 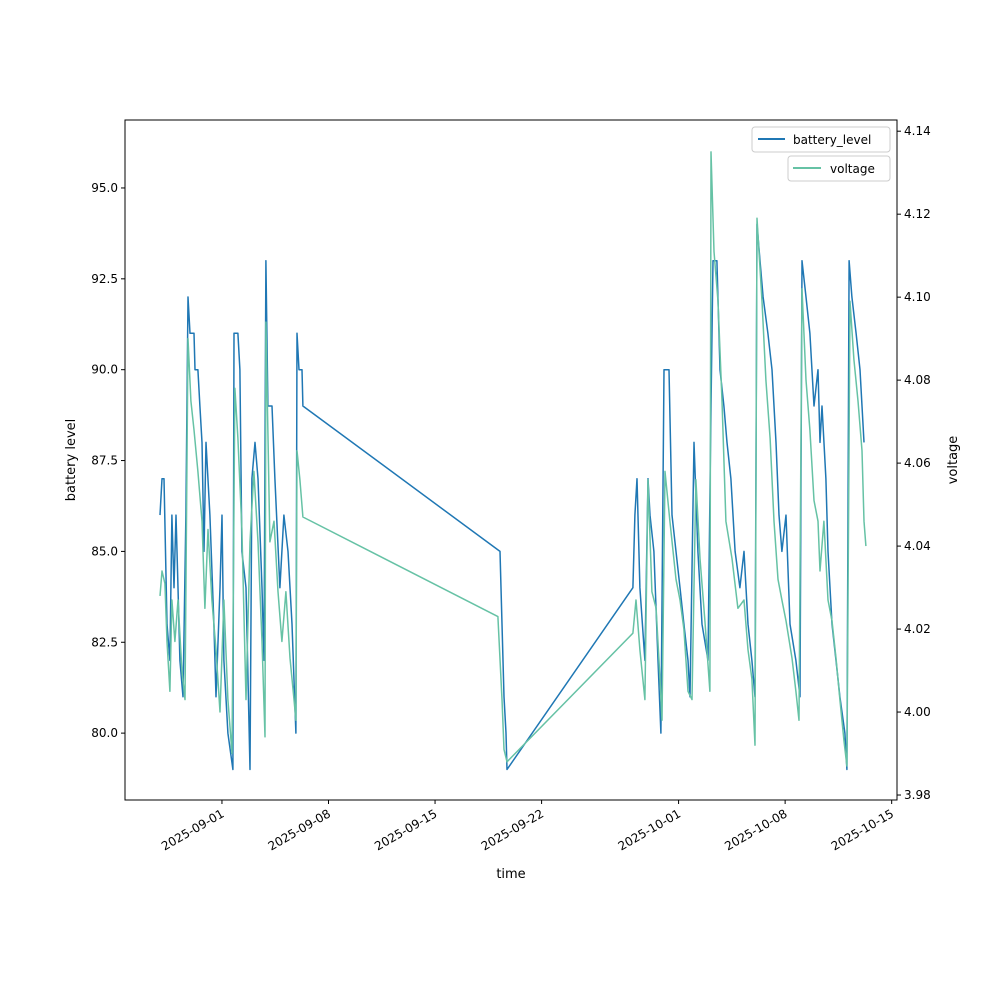 I want to click on legend-label-voltage: voltage, so click(x=852, y=169).